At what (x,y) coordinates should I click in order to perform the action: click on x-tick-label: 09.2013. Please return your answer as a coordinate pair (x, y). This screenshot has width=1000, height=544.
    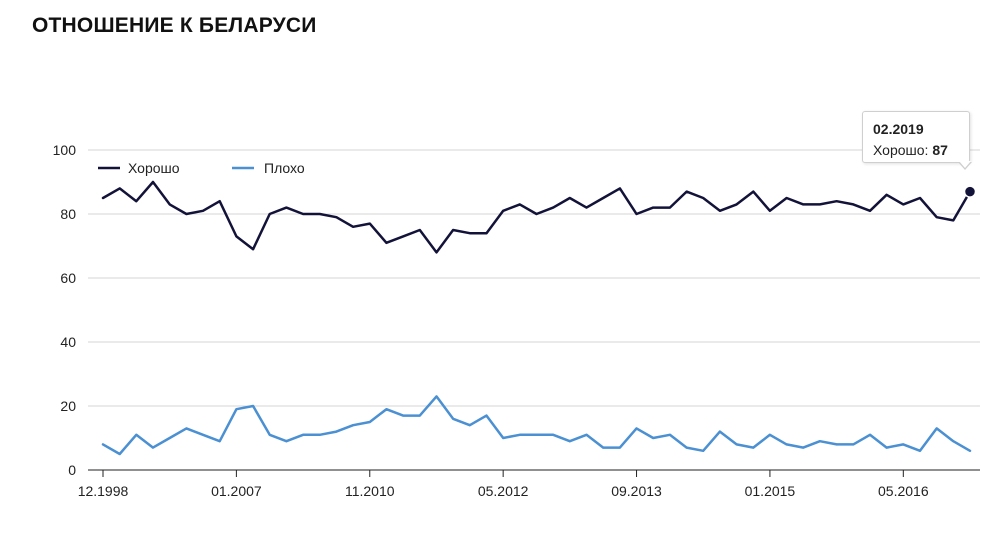
    Looking at the image, I should click on (636, 491).